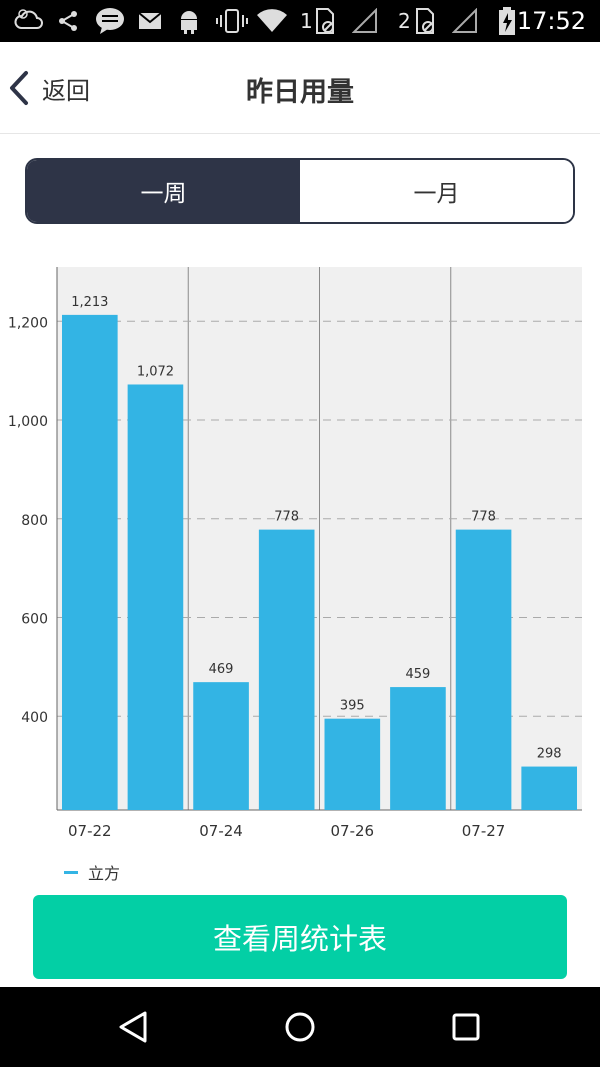 The width and height of the screenshot is (600, 1067). What do you see at coordinates (29, 21) in the screenshot?
I see `weather-icon` at bounding box center [29, 21].